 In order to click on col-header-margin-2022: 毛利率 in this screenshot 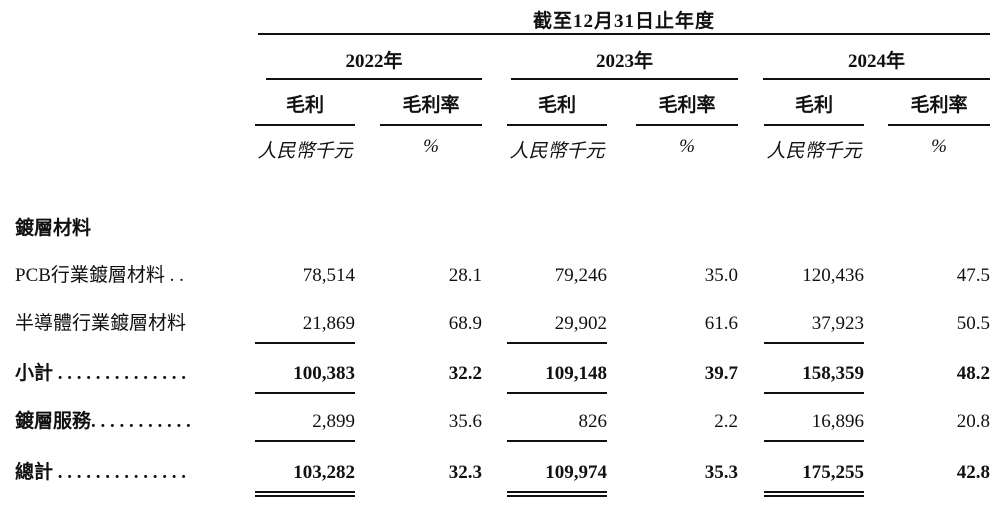, I will do `click(431, 108)`.